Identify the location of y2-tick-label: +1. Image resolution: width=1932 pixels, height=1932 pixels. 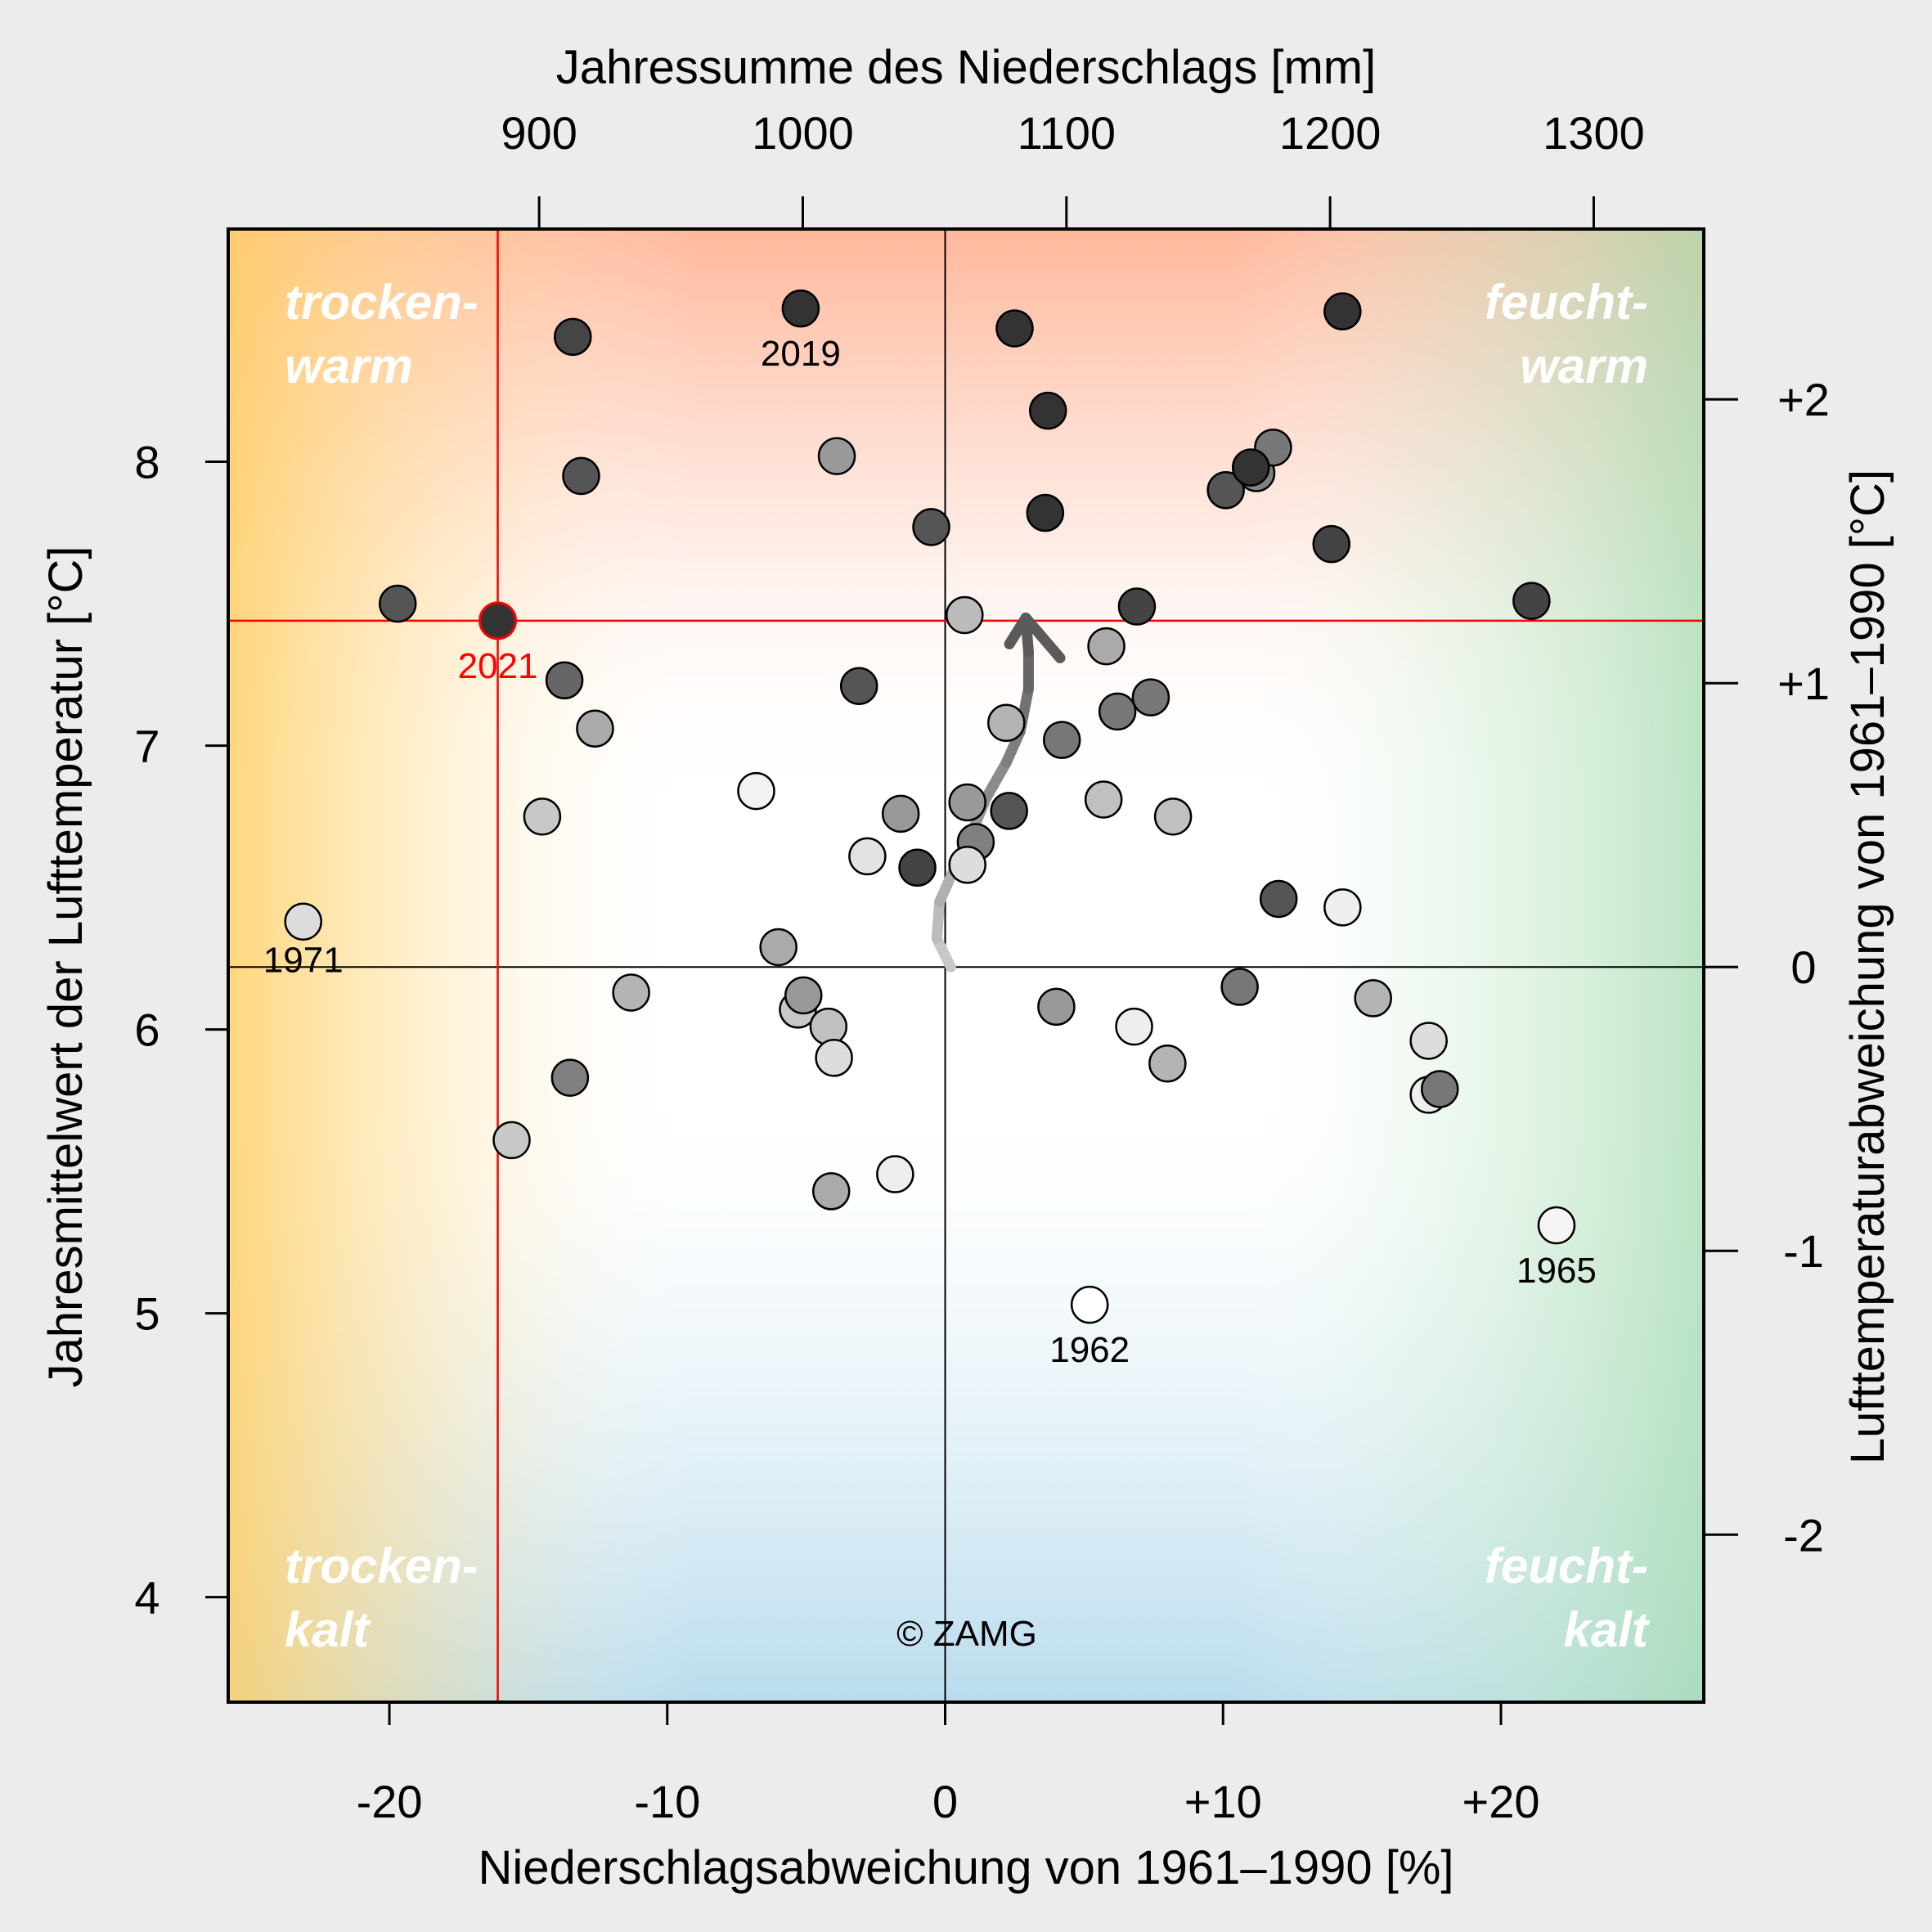
(1804, 684).